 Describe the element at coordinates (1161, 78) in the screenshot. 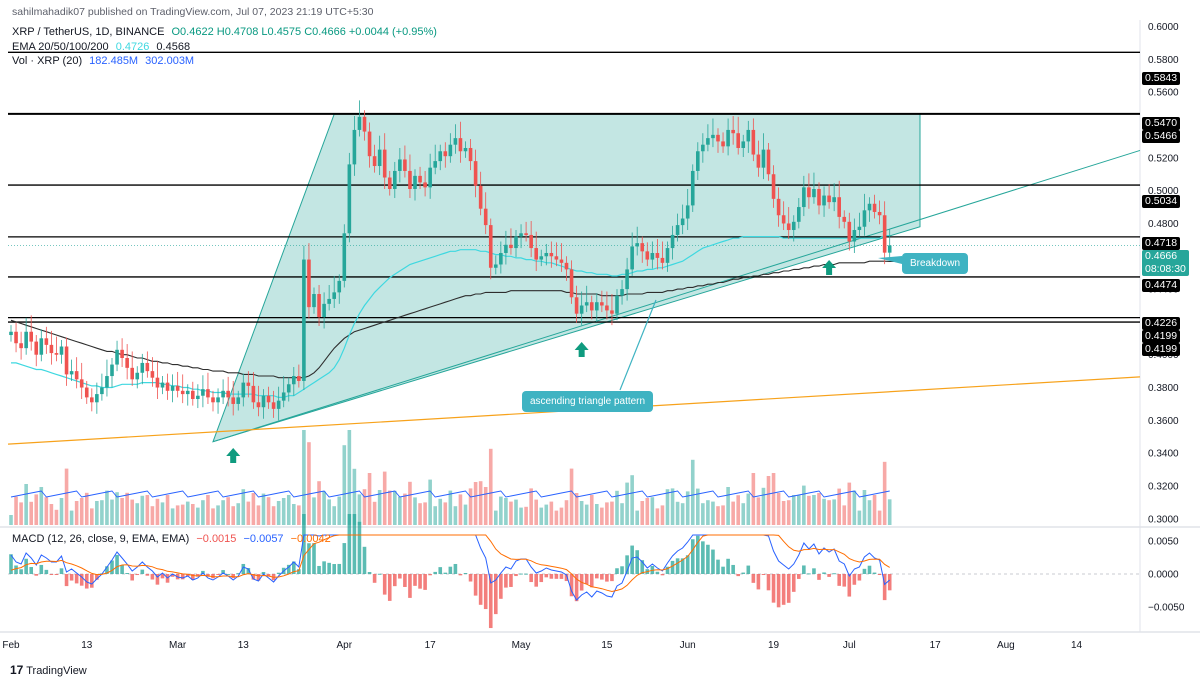

I see `level-label: 0.5843` at that location.